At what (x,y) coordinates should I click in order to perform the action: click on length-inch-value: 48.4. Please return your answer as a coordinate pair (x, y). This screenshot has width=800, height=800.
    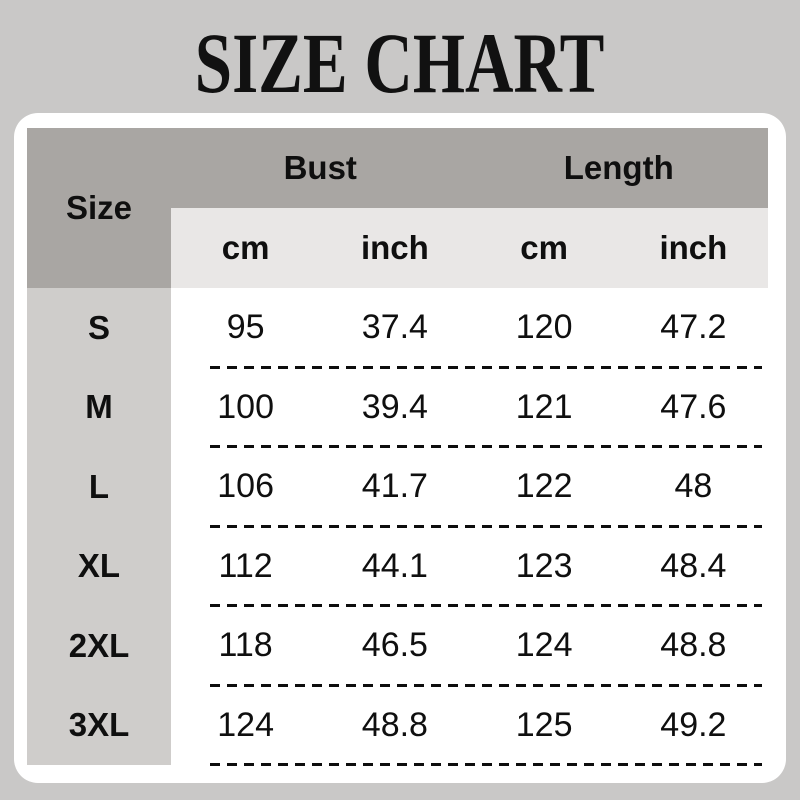
    Looking at the image, I should click on (693, 565).